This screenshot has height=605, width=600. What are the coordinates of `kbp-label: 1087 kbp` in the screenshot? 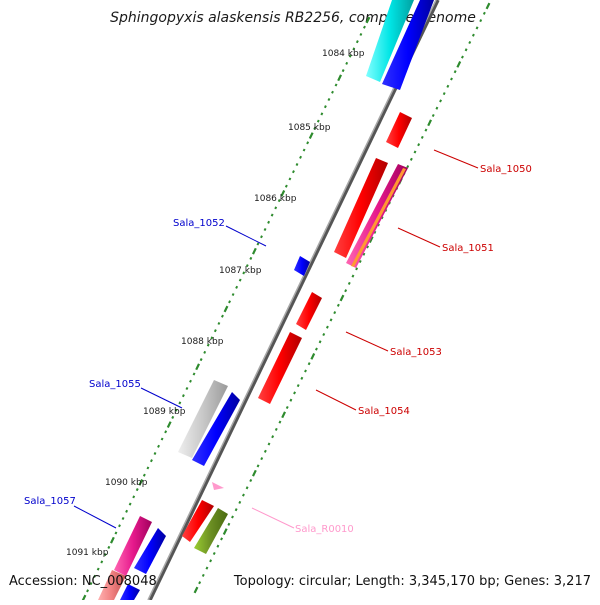 It's located at (240, 271).